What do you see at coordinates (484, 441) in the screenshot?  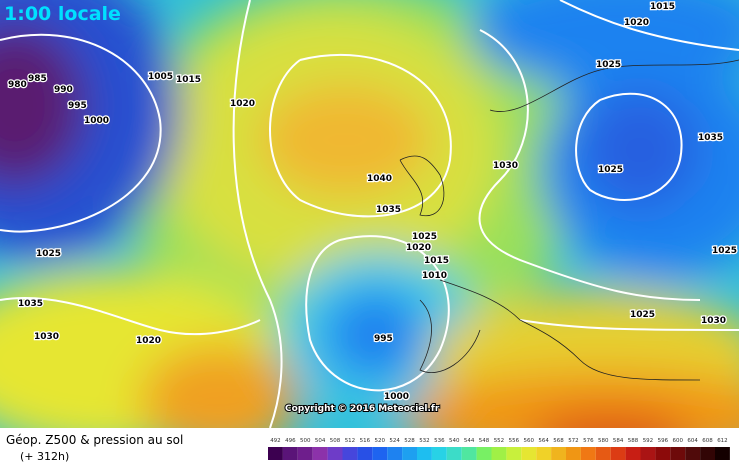 I see `legend-label: 548` at bounding box center [484, 441].